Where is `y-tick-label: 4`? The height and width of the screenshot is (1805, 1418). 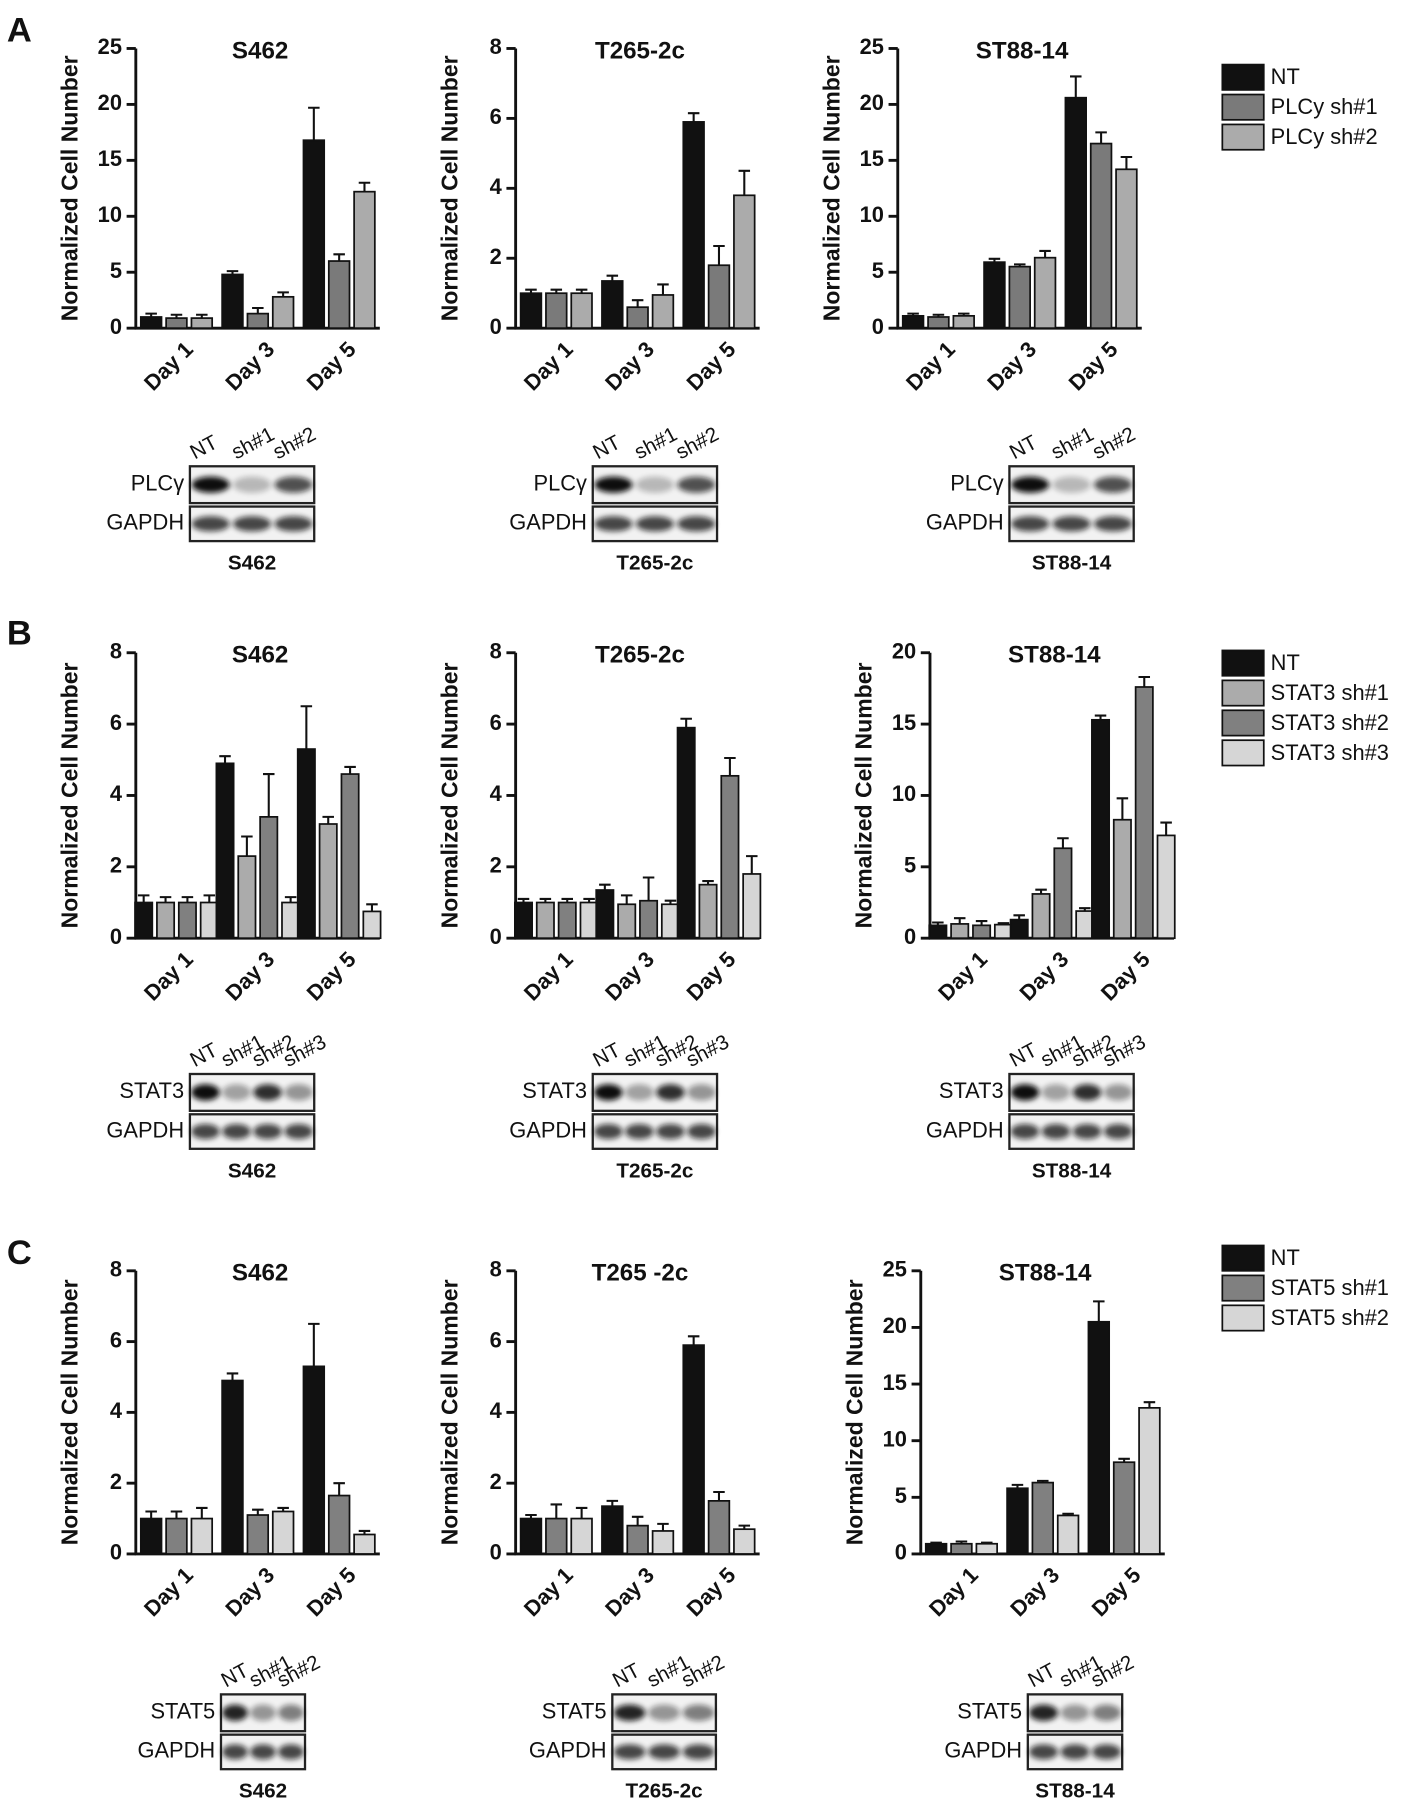
y-tick-label: 4 is located at coordinates (496, 793).